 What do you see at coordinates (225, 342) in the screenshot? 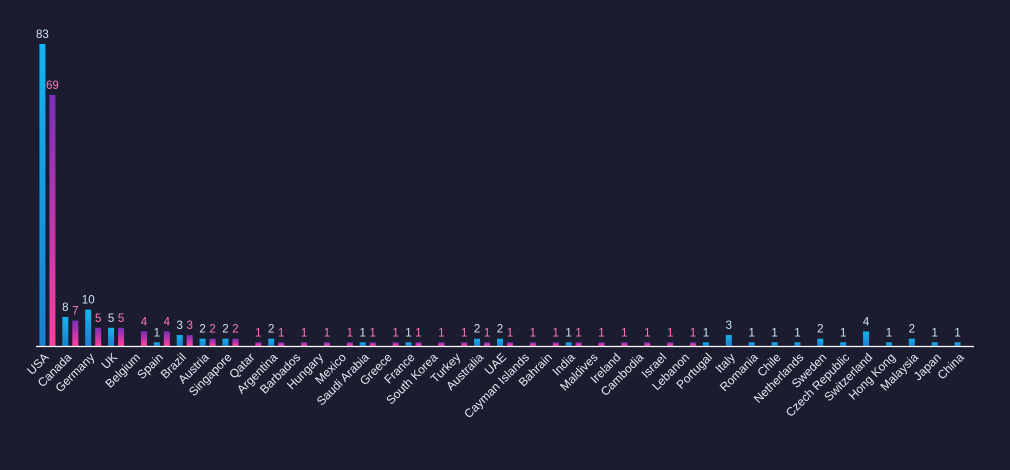
I see `bar-singapore-s0` at bounding box center [225, 342].